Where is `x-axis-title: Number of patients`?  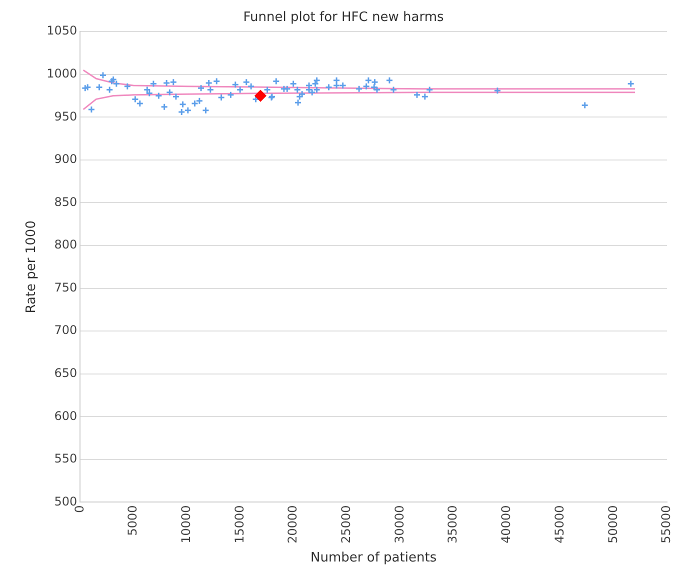
x-axis-title: Number of patients is located at coordinates (373, 558).